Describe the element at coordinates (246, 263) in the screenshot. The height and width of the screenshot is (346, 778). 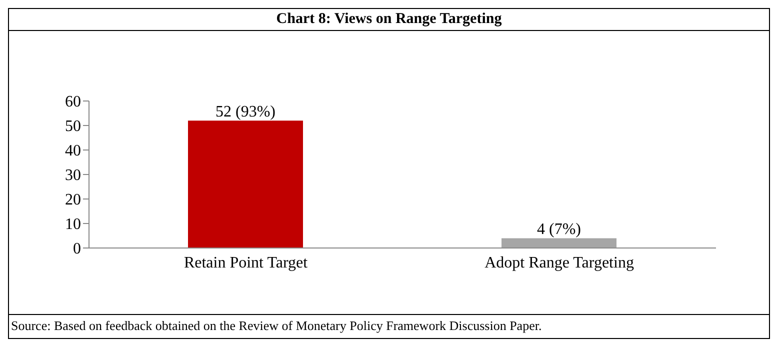
I see `x-tick-label: Retain Point Target` at that location.